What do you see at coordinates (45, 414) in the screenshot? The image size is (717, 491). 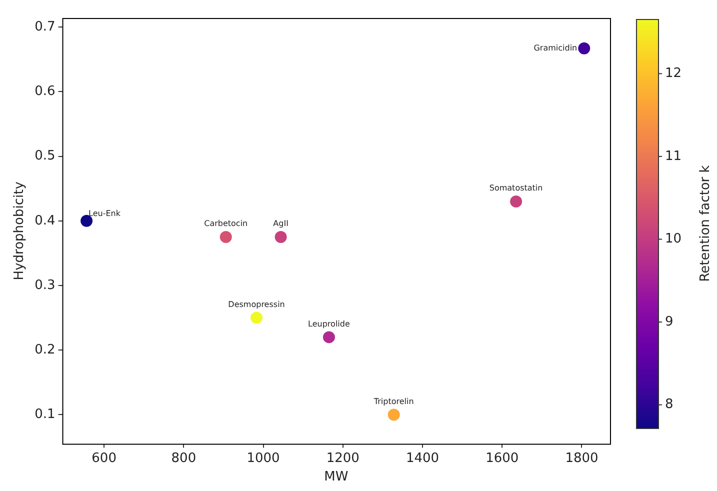 I see `y-tick-label: 0.1` at bounding box center [45, 414].